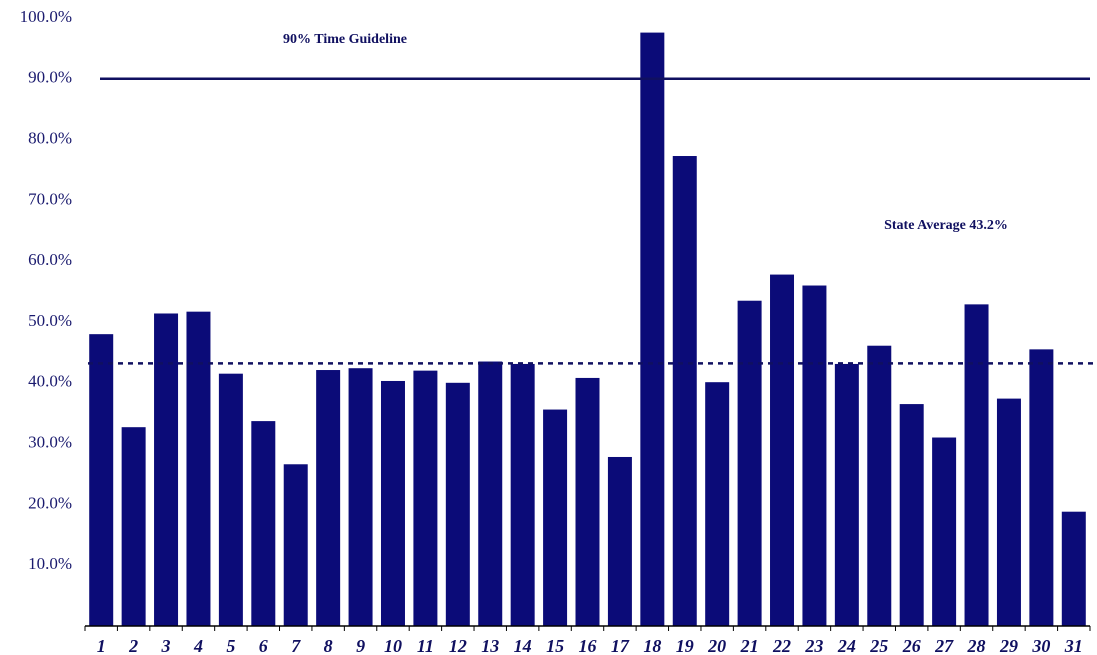 Image resolution: width=1097 pixels, height=655 pixels. I want to click on y-tick-label: 30.0%, so click(50, 442).